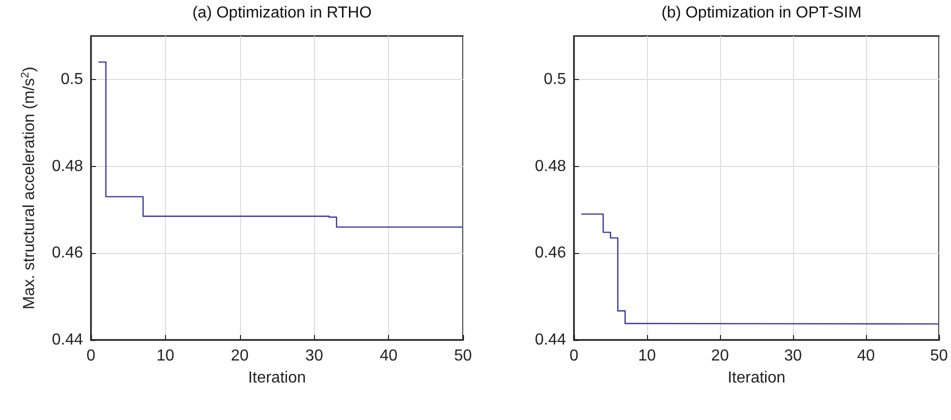 The image size is (951, 420). What do you see at coordinates (761, 13) in the screenshot?
I see `chart-title: (b) Optimization in OPT-SIM` at bounding box center [761, 13].